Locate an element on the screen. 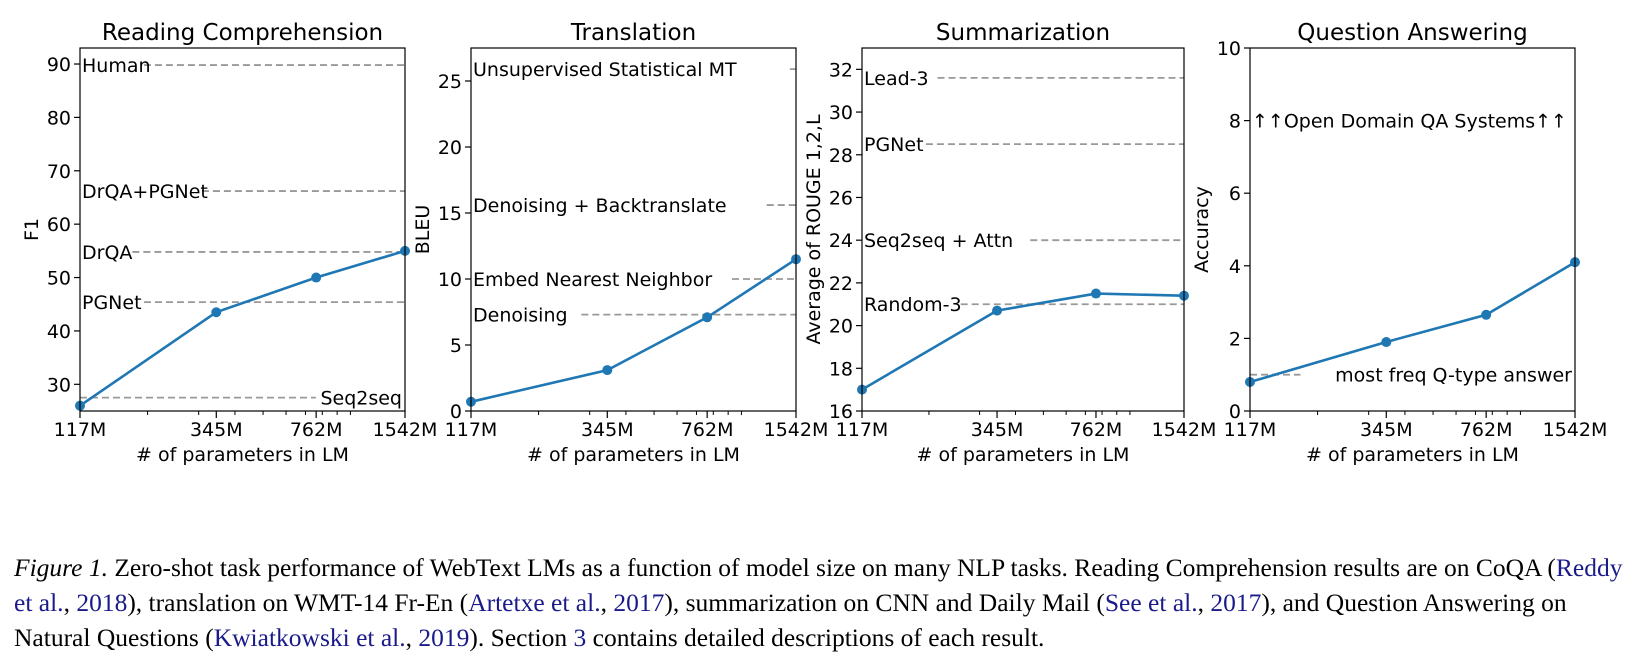 The image size is (1633, 666). y-tick-label: 24 is located at coordinates (841, 241).